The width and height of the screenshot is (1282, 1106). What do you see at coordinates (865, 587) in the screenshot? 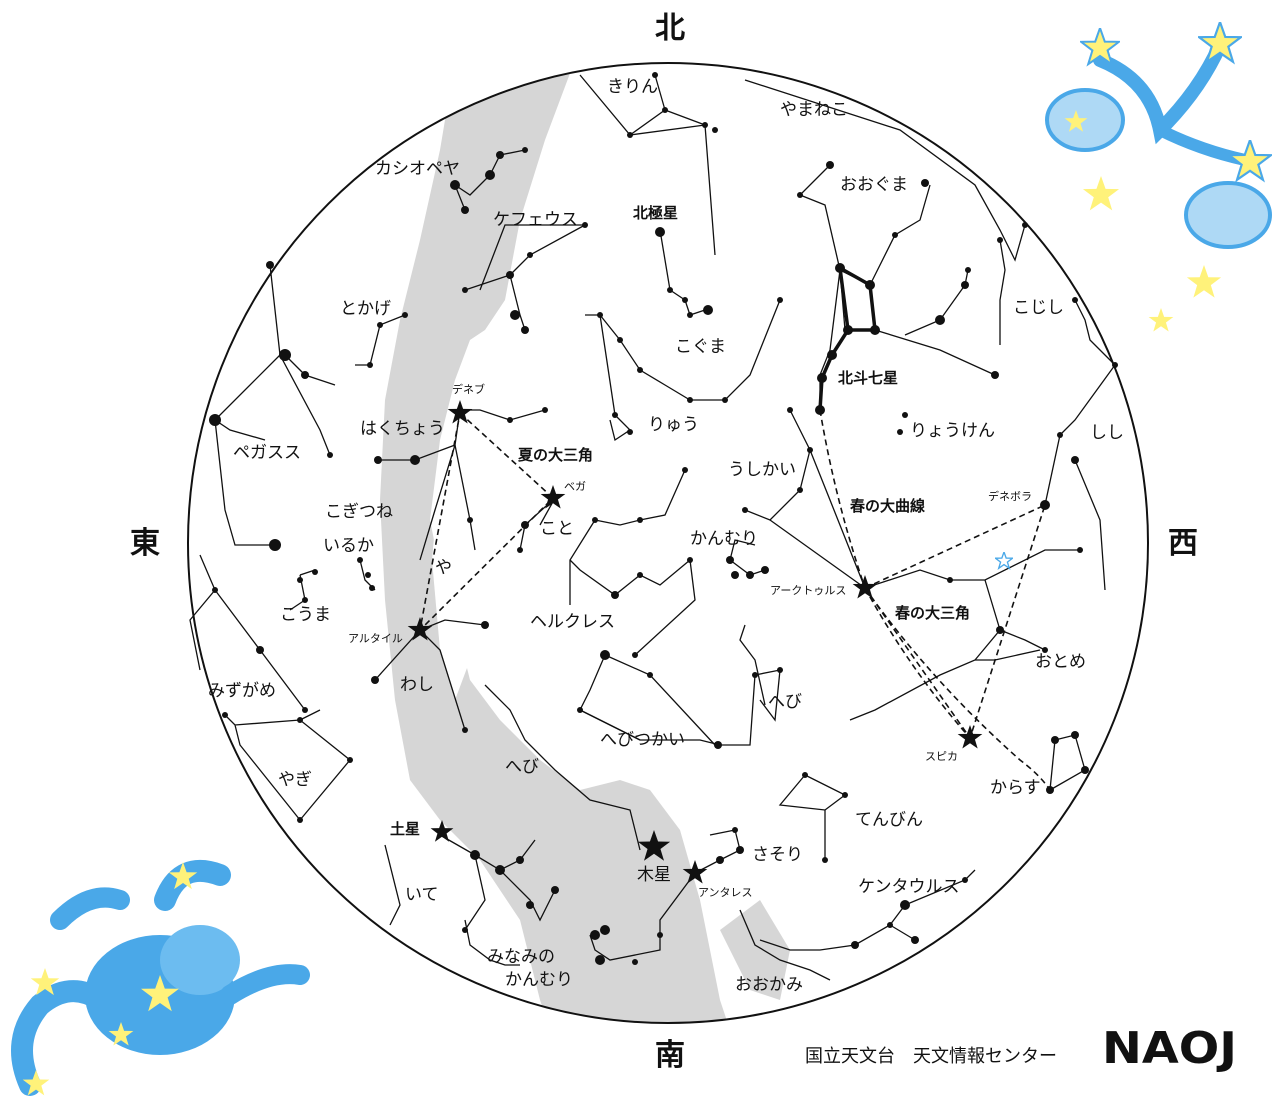
I see `arcturus-star` at bounding box center [865, 587].